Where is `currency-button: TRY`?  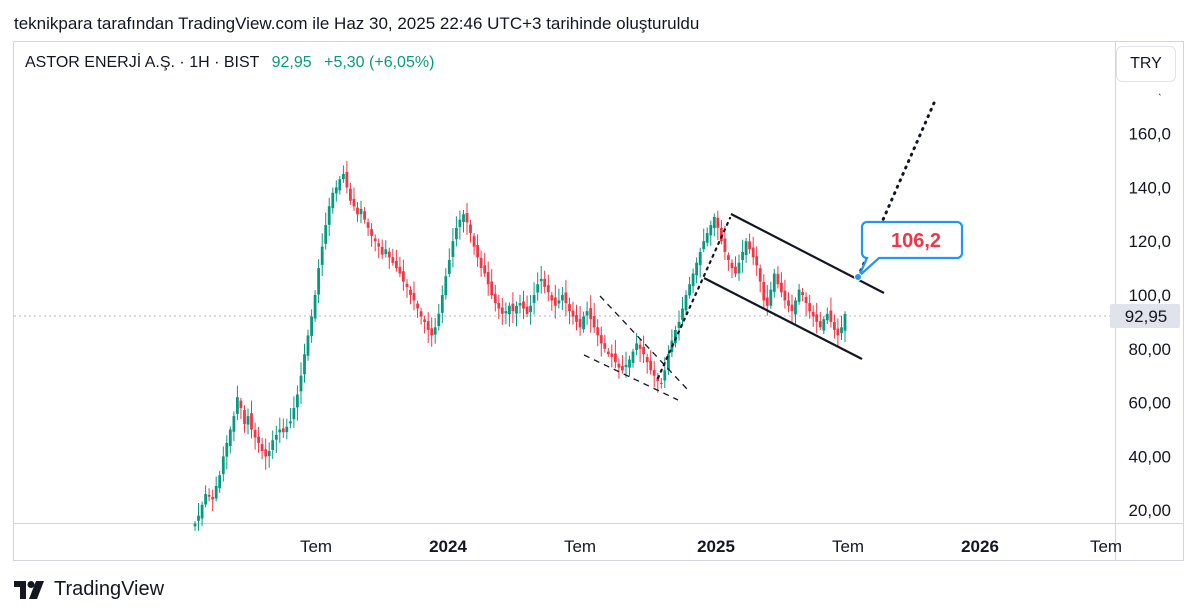 currency-button: TRY is located at coordinates (1146, 64).